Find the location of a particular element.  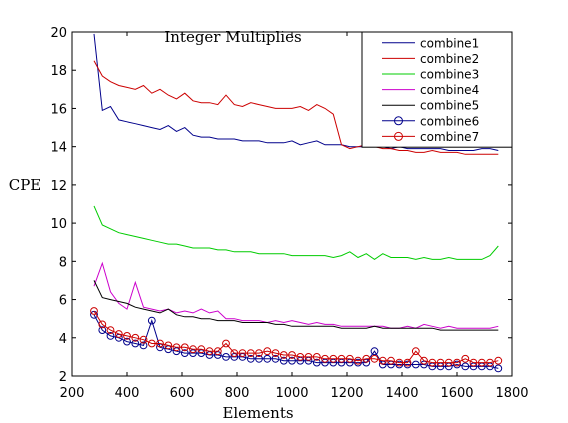

x-axis-label: Elements is located at coordinates (257, 413).